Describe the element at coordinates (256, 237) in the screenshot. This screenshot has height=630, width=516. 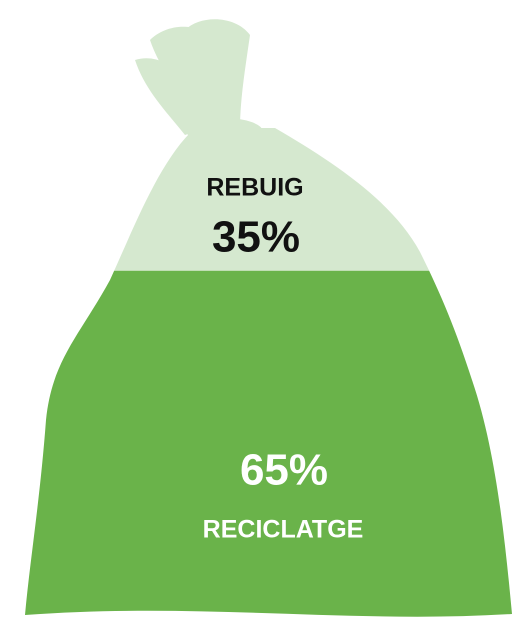
I see `value-label: 35%` at that location.